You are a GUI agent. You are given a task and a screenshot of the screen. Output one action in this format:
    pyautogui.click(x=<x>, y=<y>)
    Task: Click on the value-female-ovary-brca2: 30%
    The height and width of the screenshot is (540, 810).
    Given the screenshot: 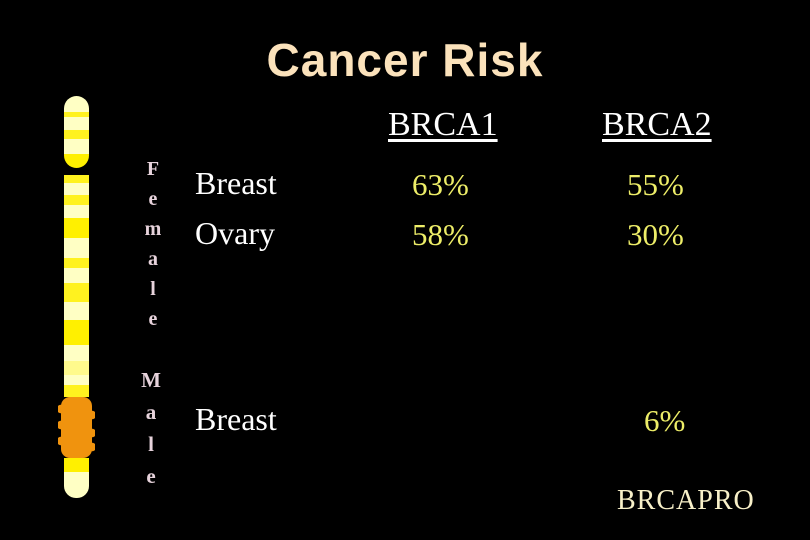 What is the action you would take?
    pyautogui.click(x=655, y=234)
    